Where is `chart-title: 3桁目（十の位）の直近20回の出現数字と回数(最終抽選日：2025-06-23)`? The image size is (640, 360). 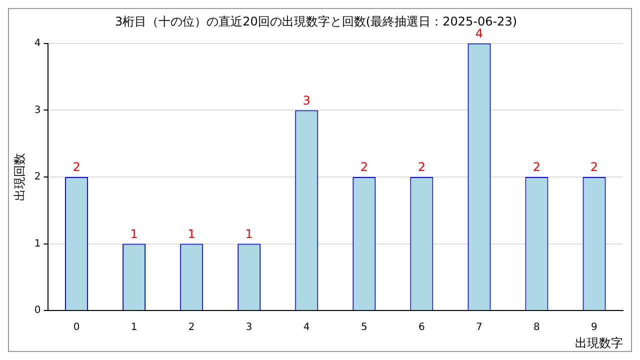
chart-title: 3桁目（十の位）の直近20回の出現数字と回数(最終抽選日：2025-06-23) is located at coordinates (316, 21).